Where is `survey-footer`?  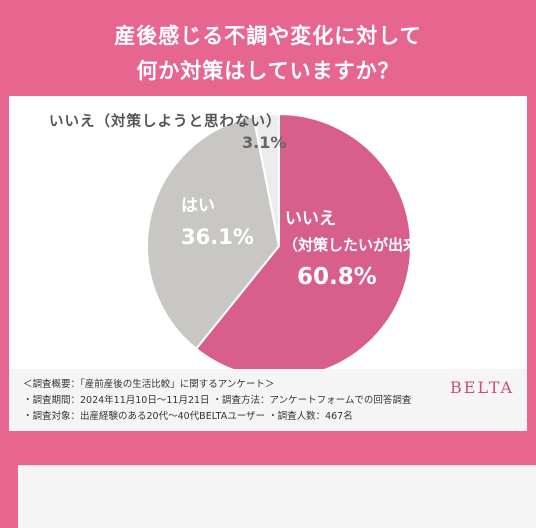 survey-footer is located at coordinates (277, 496).